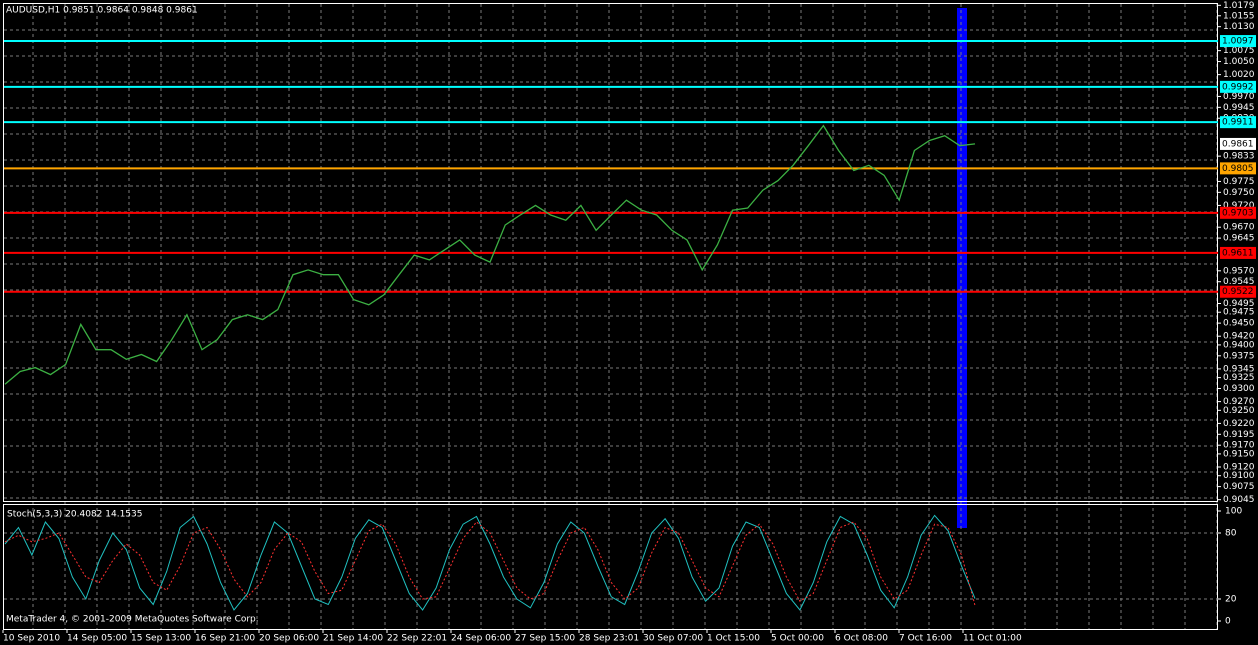 The height and width of the screenshot is (645, 1258). I want to click on y-tick-label: 0.9670, so click(1239, 228).